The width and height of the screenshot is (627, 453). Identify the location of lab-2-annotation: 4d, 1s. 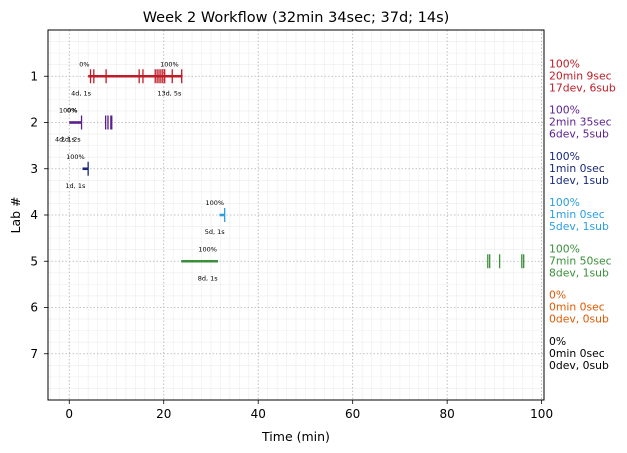
(65, 140).